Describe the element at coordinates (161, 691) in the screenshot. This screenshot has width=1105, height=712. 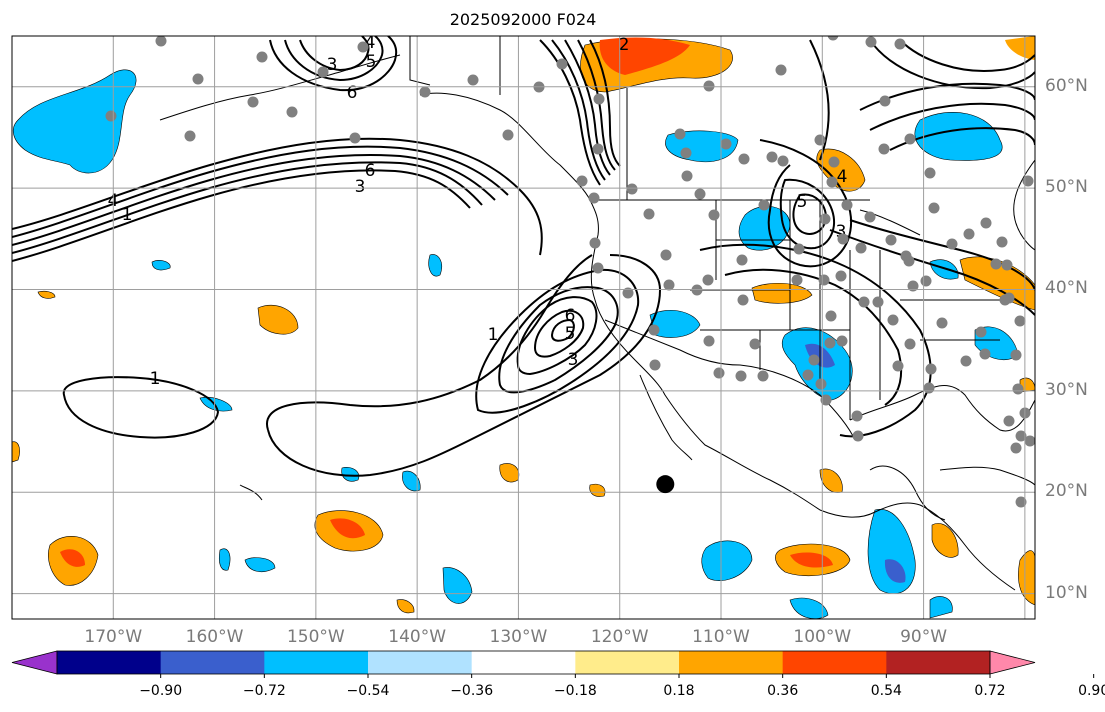
I see `colorbar-tick-label: −0.90` at that location.